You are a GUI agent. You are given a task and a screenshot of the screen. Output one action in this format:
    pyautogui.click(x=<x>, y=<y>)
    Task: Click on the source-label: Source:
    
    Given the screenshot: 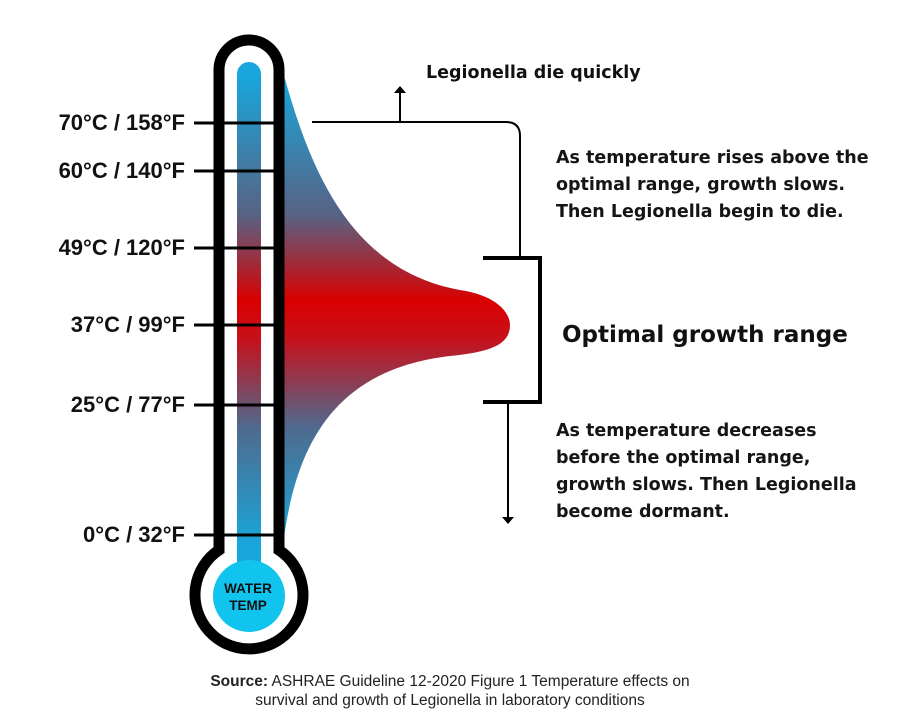 What is the action you would take?
    pyautogui.click(x=239, y=681)
    